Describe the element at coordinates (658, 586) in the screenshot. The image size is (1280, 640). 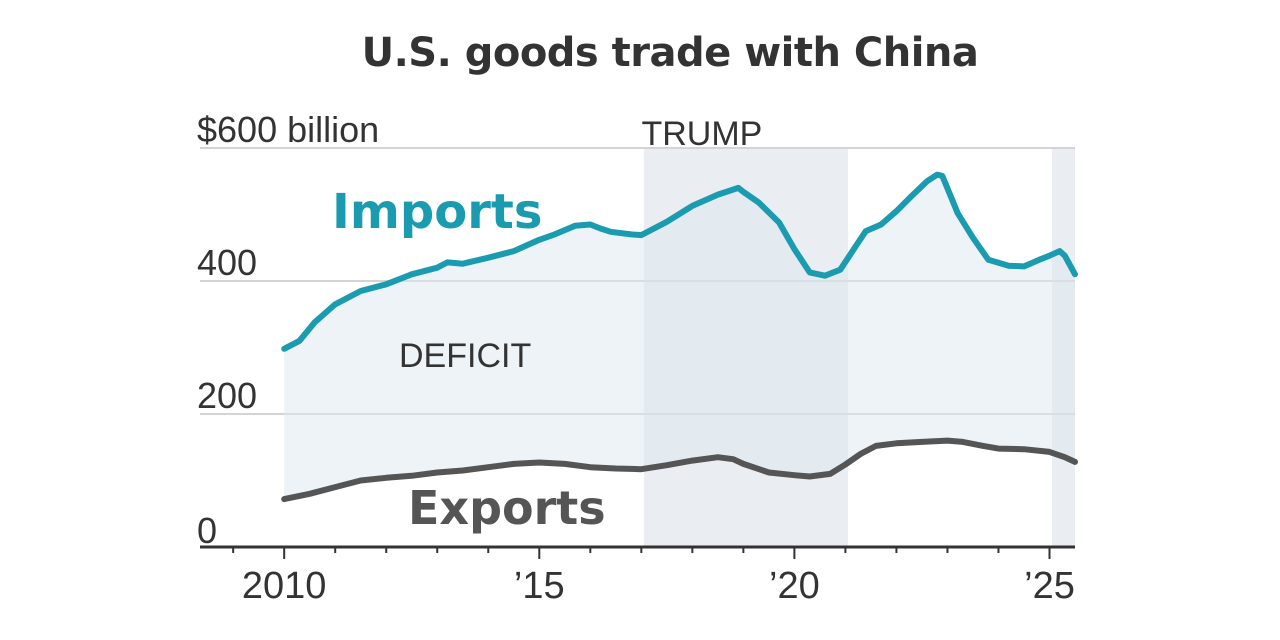
I see `x-axis-labels: 2010 ’15 ’20 ’25` at that location.